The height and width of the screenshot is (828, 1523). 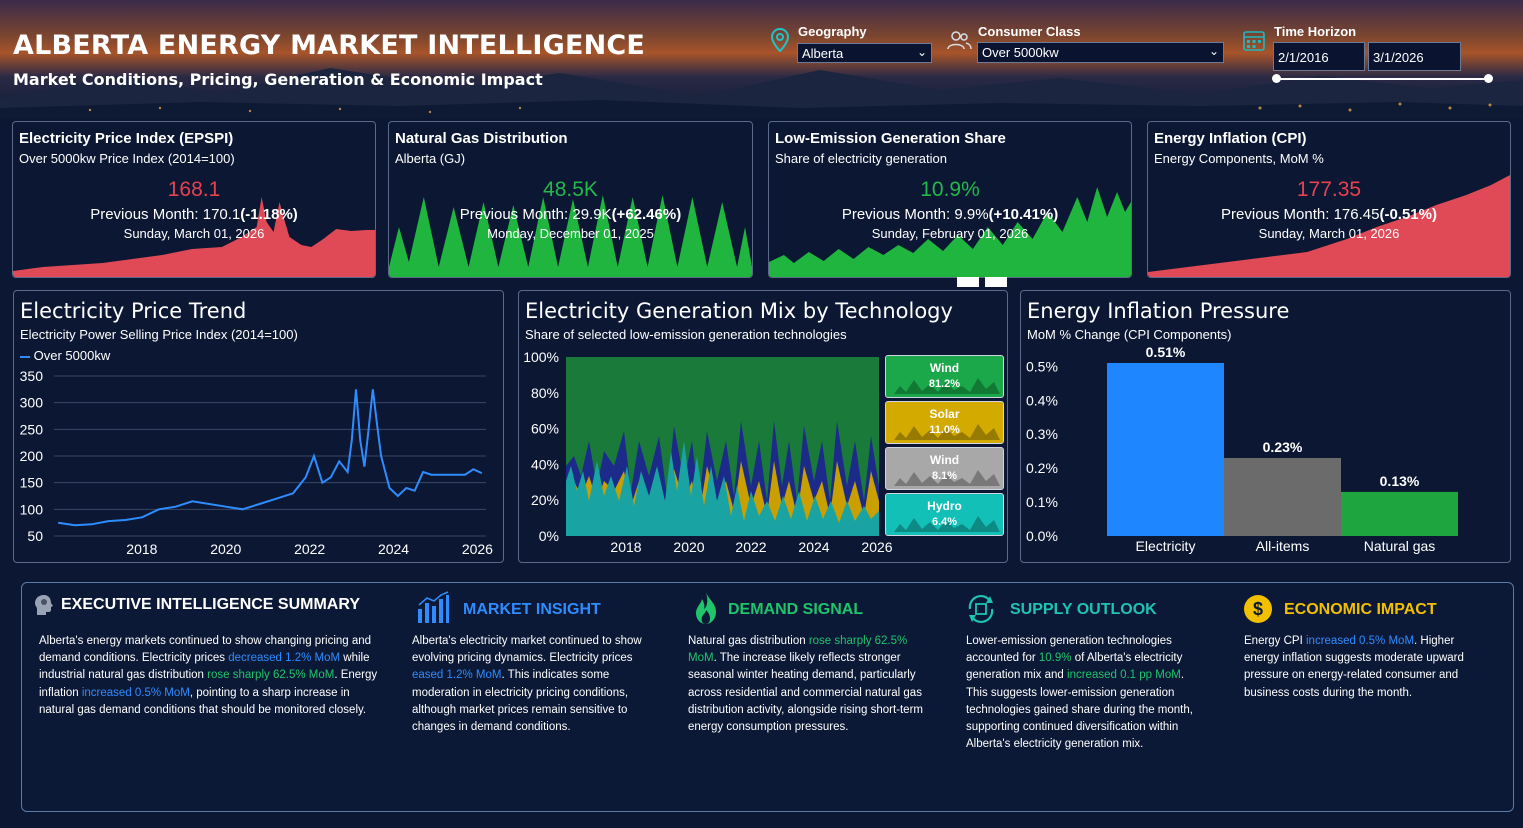 What do you see at coordinates (35, 536) in the screenshot?
I see `y-tick-label: 50` at bounding box center [35, 536].